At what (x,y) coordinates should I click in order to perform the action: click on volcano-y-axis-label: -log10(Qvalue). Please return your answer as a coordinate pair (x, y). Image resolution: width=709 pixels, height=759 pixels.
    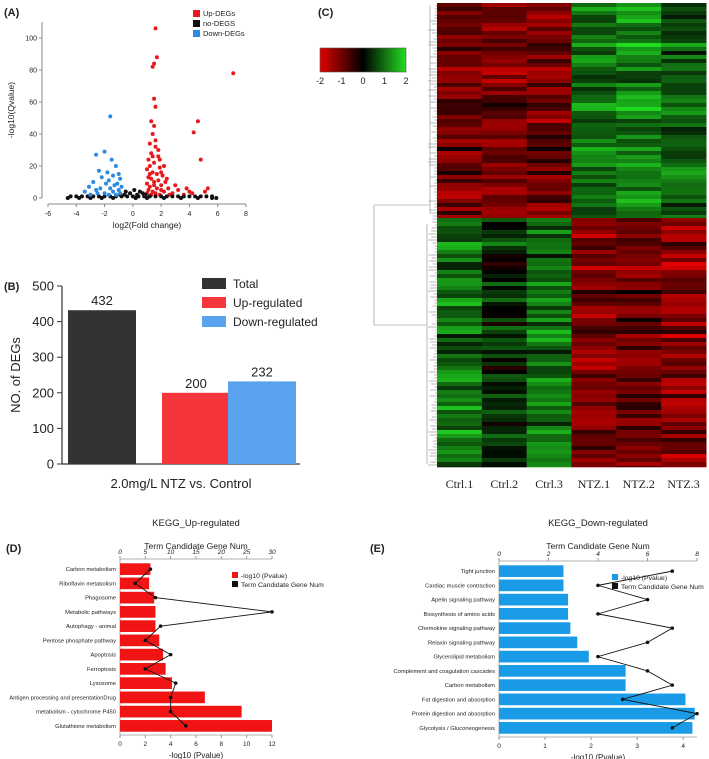
    Looking at the image, I should click on (11, 110).